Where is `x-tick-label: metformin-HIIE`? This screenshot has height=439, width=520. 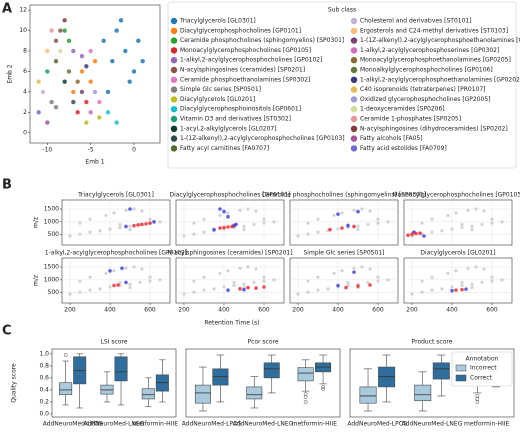
x-tick-label: metformin-HIIE is located at coordinates (156, 424).